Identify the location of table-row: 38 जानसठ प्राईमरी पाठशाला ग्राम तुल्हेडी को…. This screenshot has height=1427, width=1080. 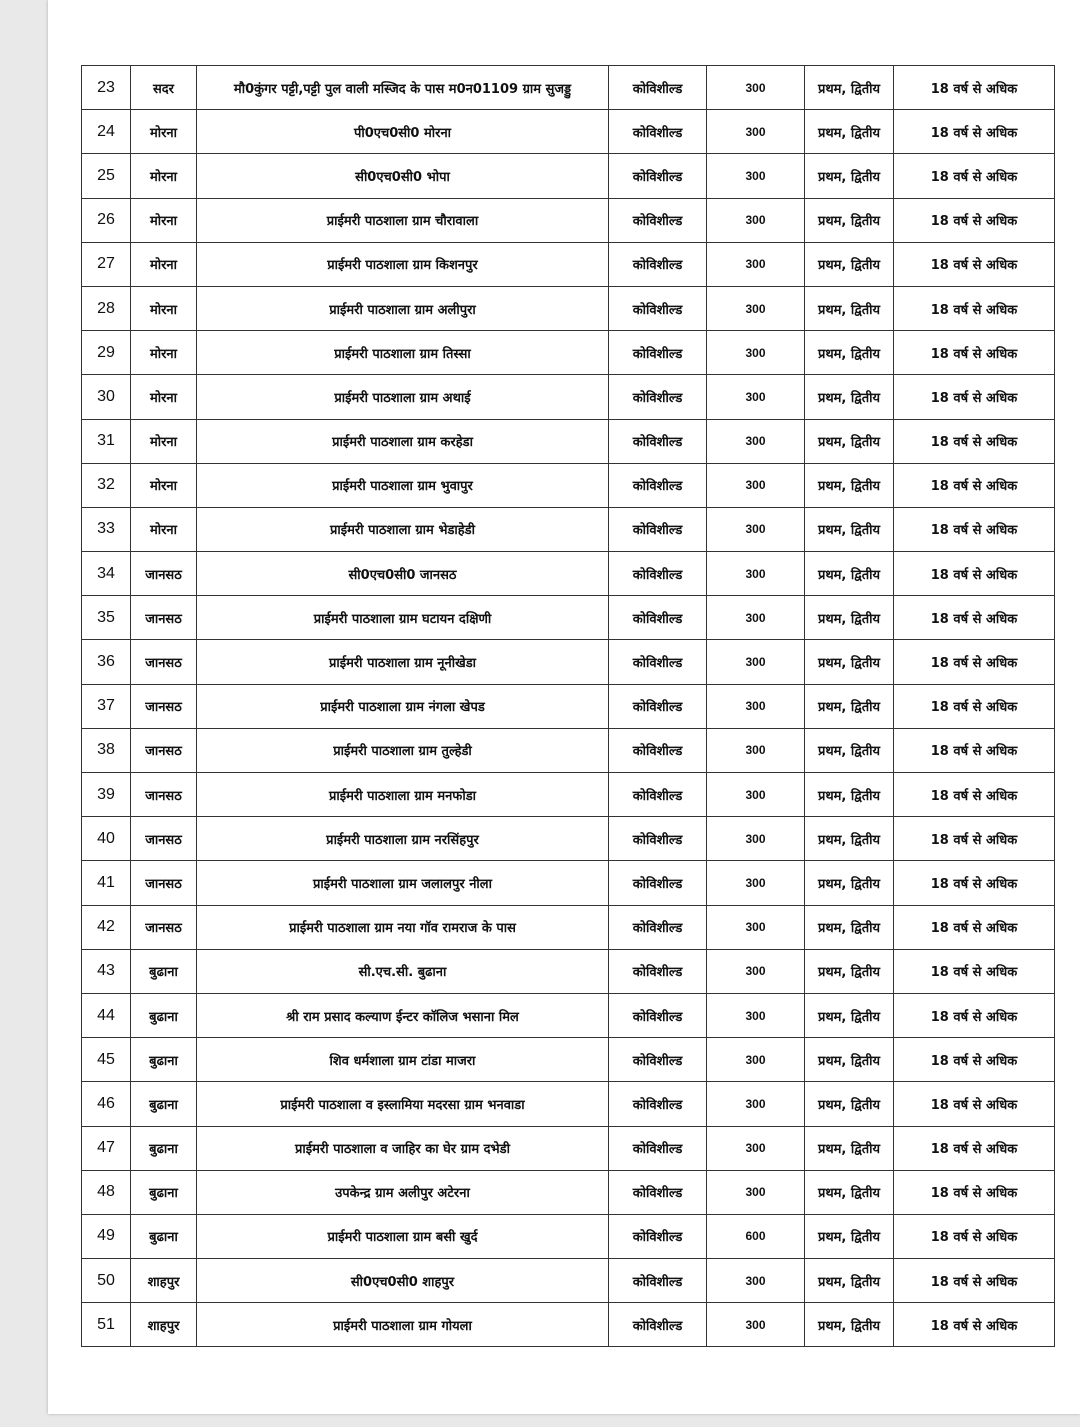
(568, 750).